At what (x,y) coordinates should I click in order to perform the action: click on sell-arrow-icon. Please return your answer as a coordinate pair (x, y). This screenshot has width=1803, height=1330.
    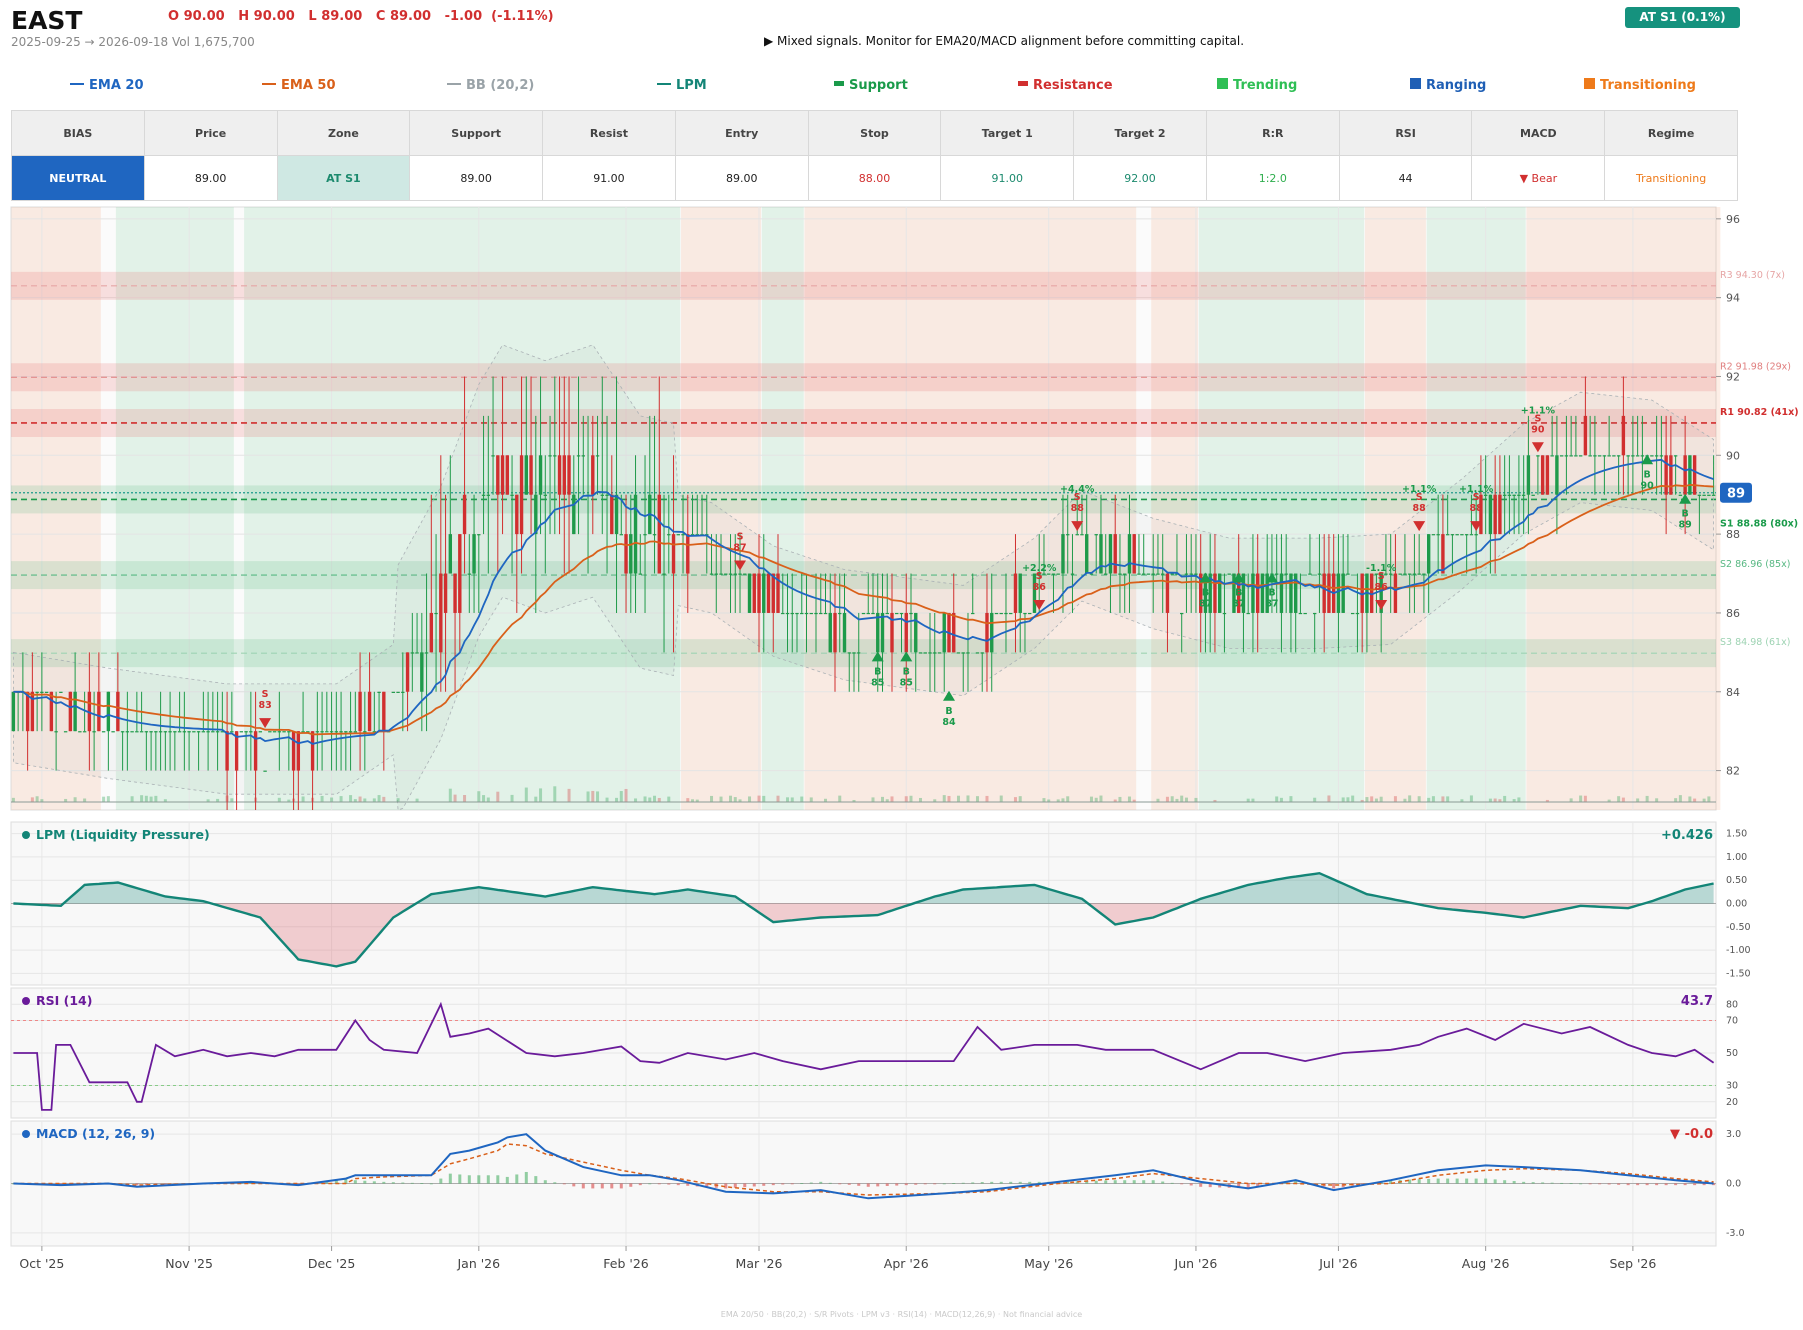
    Looking at the image, I should click on (1476, 526).